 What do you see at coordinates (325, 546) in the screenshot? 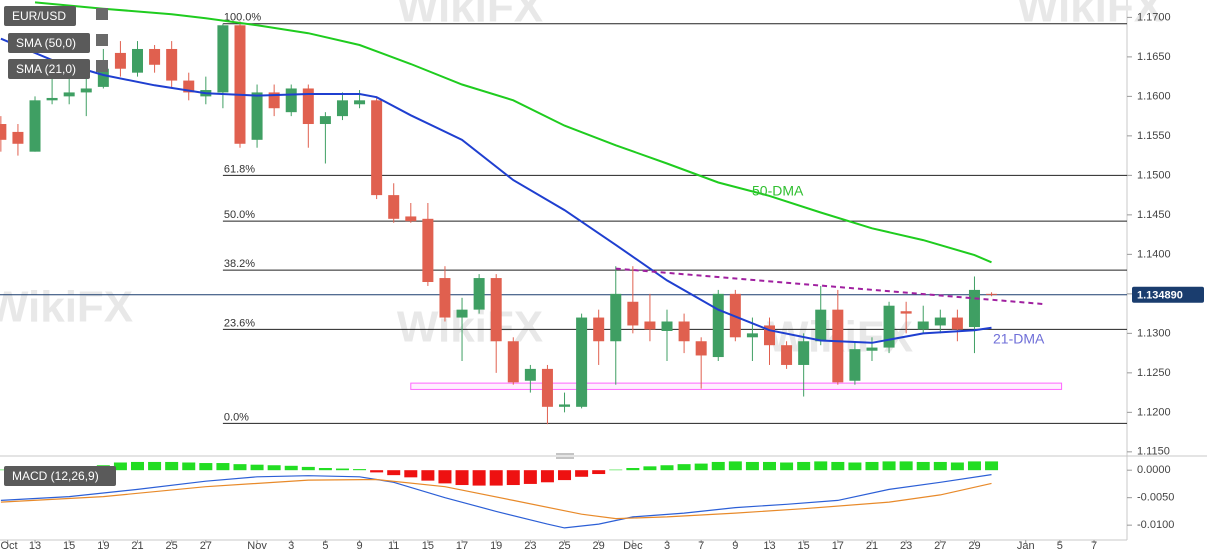
I see `x-tick-label: 5` at bounding box center [325, 546].